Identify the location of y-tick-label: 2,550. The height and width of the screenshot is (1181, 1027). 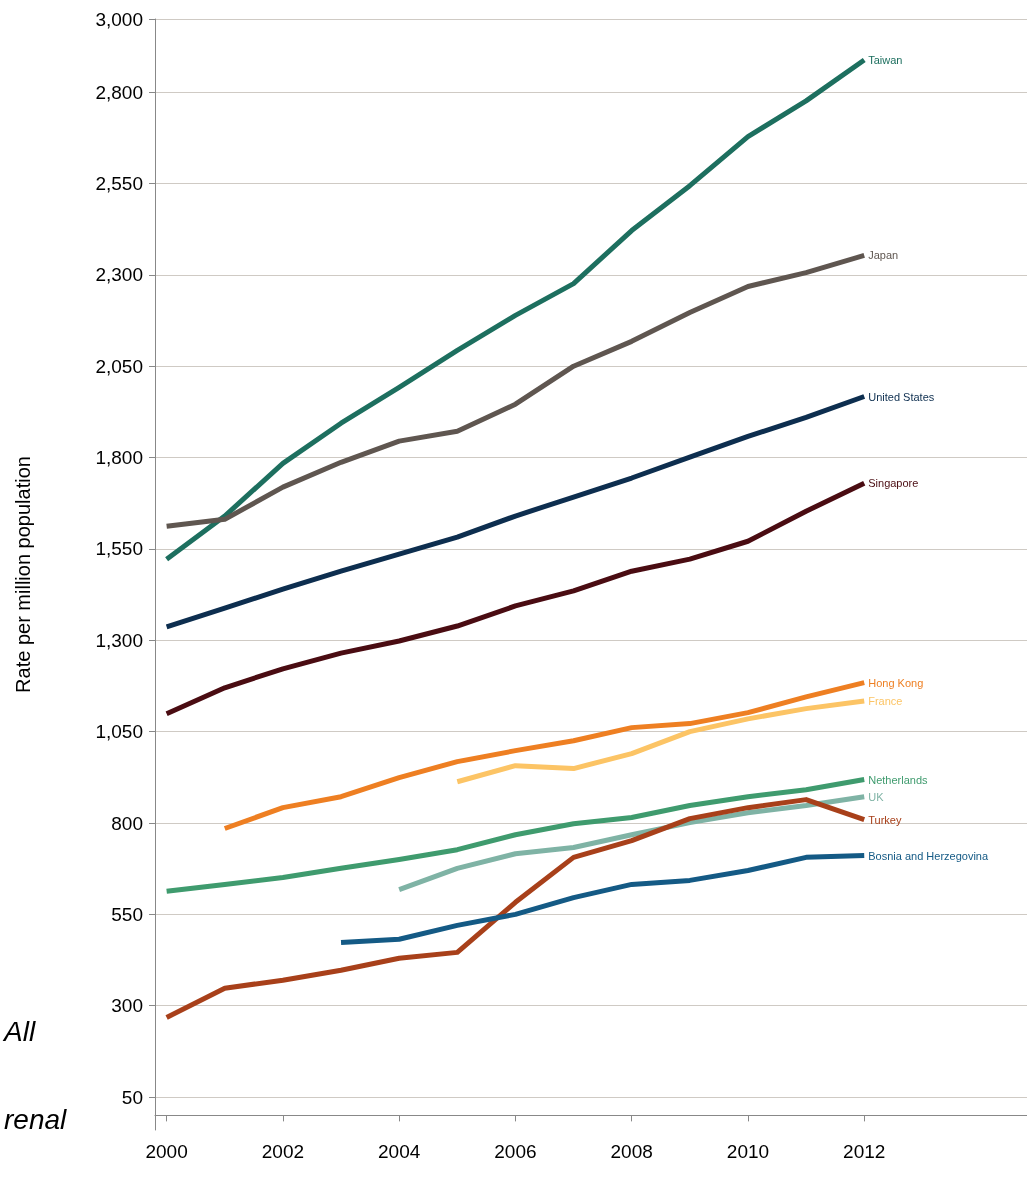
(119, 183).